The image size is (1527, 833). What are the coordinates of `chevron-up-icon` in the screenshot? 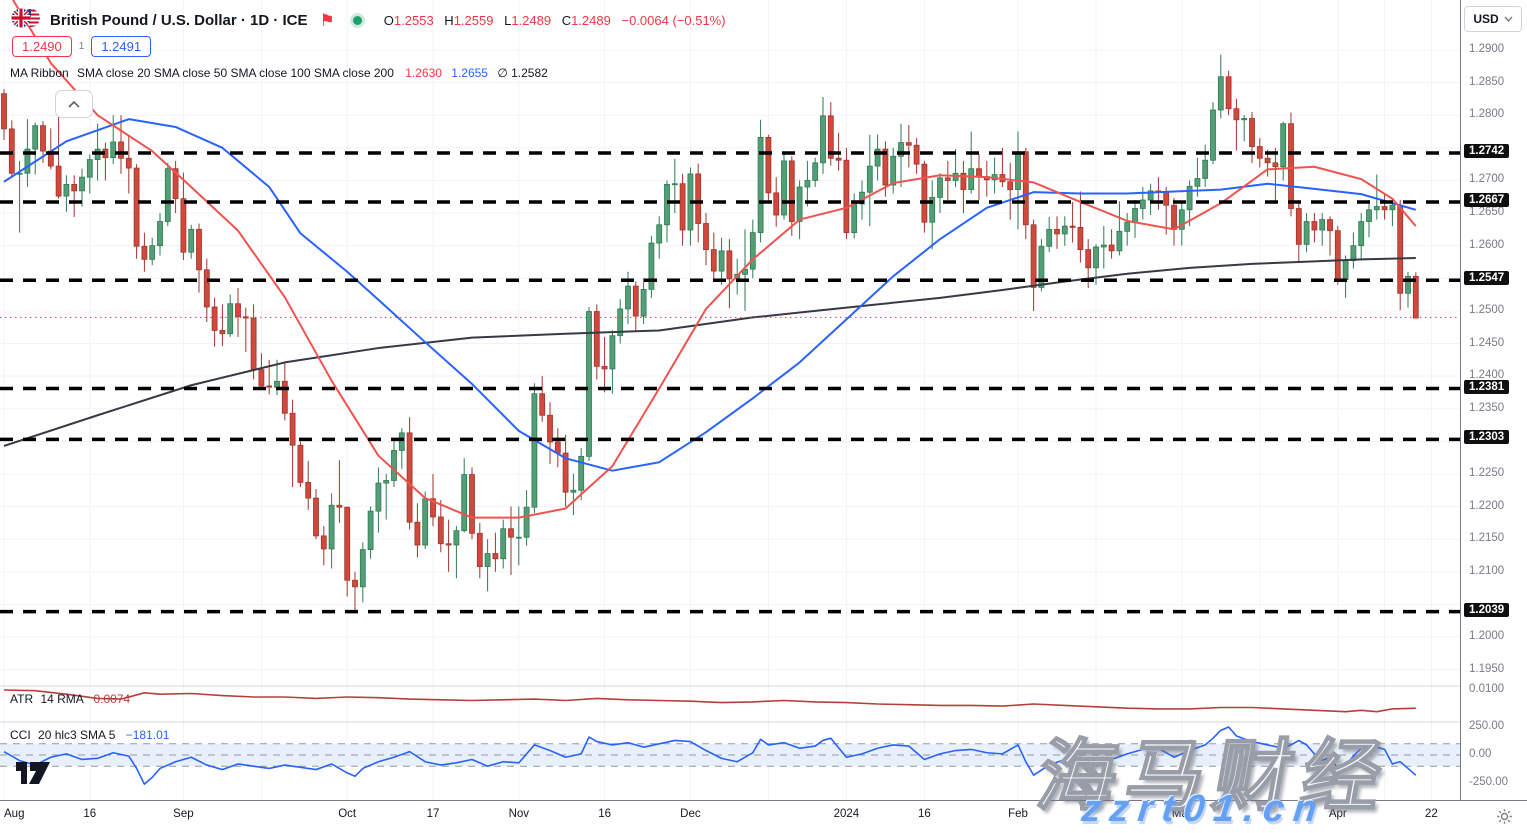 It's located at (74, 104).